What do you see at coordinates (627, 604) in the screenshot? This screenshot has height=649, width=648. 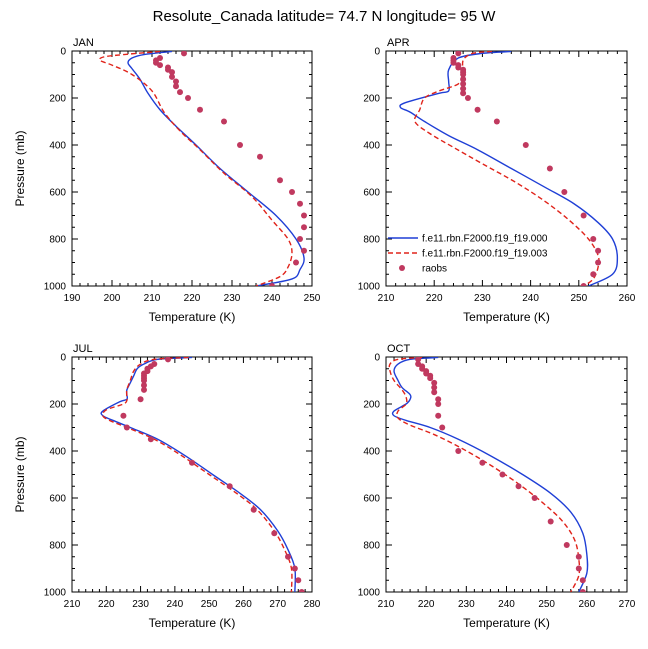 I see `x-tick-label: 270` at bounding box center [627, 604].